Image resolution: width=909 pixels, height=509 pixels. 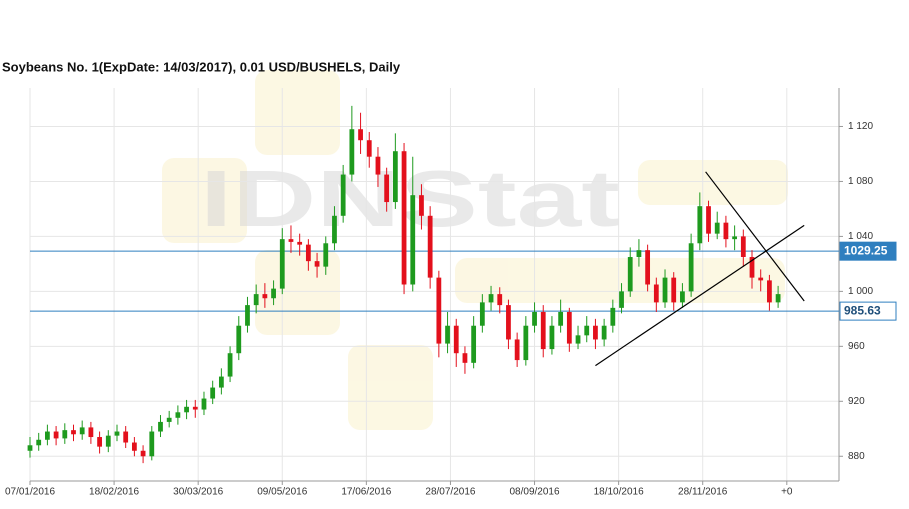 I want to click on x-tick-label: 17/06/2016, so click(x=366, y=492).